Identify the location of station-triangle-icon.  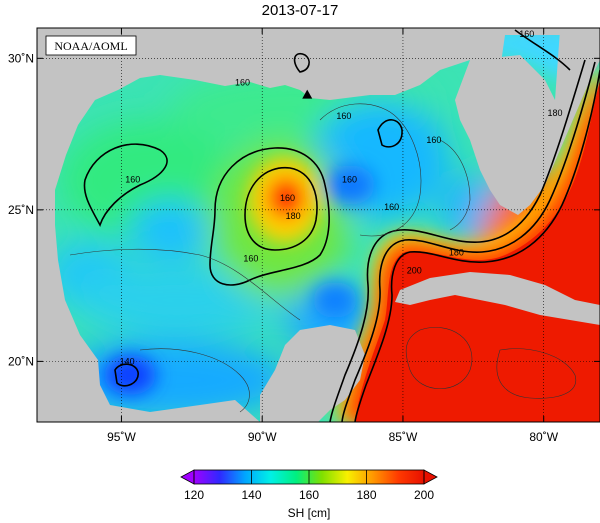
(307, 94).